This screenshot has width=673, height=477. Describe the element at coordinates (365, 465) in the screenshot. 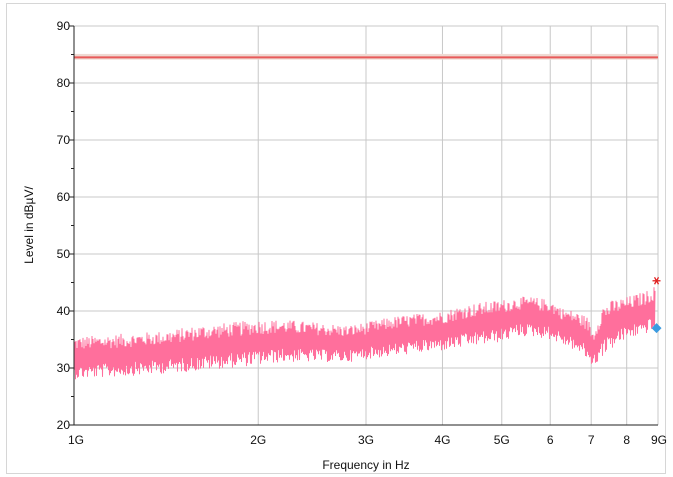

I see `x-axis-title: Frequency in Hz` at that location.